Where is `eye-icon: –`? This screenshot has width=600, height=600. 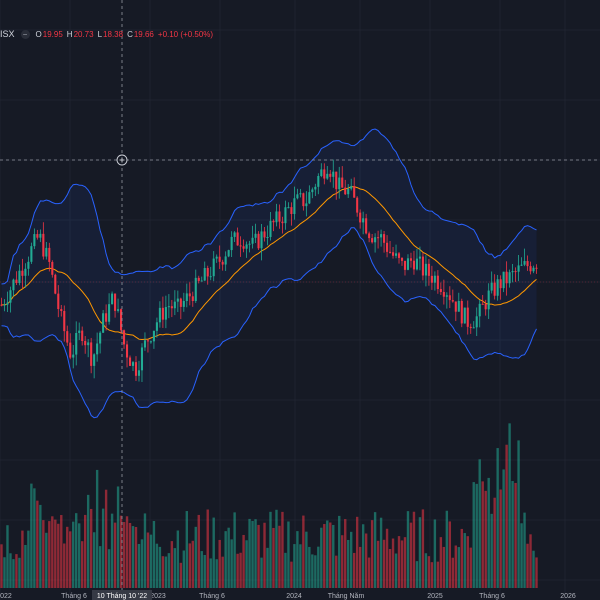 eye-icon: – is located at coordinates (25, 34).